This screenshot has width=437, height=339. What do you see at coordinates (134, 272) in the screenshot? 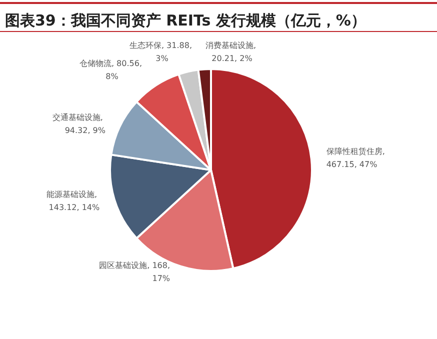
I see `slice-label: 园区基础设施, 168, 17%` at bounding box center [134, 272].